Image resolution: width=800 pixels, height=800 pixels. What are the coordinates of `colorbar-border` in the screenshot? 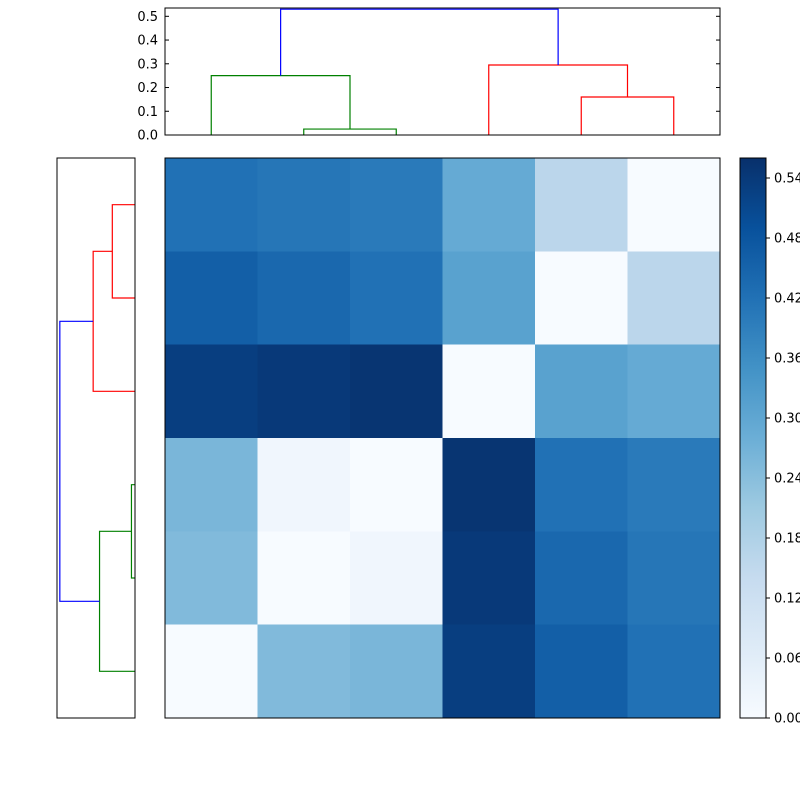 It's located at (753, 438).